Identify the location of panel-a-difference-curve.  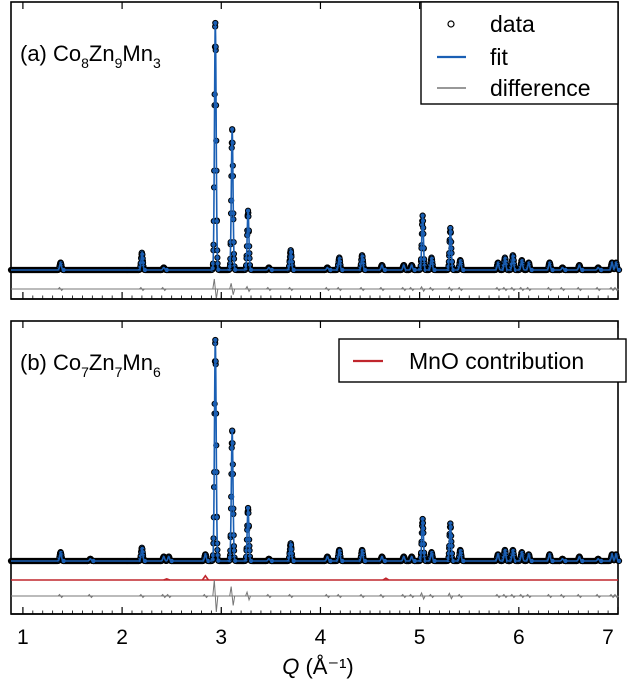
(338, 289).